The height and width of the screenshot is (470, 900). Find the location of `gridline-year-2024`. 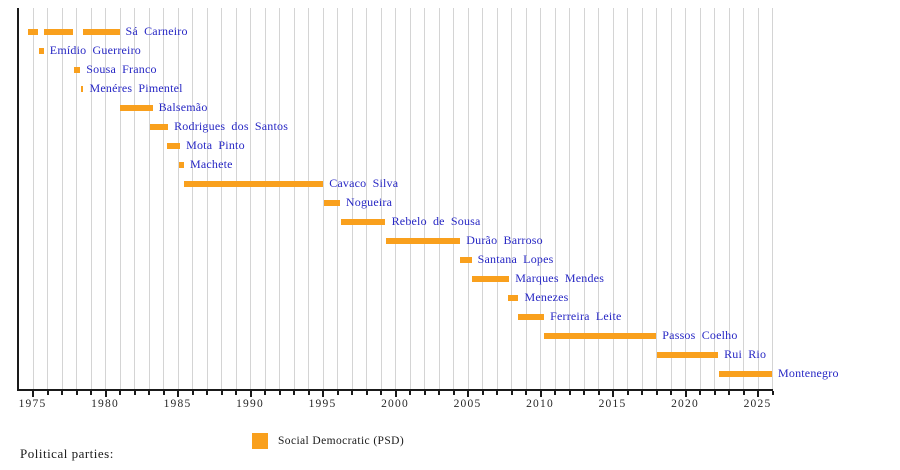

gridline-year-2024 is located at coordinates (743, 198).